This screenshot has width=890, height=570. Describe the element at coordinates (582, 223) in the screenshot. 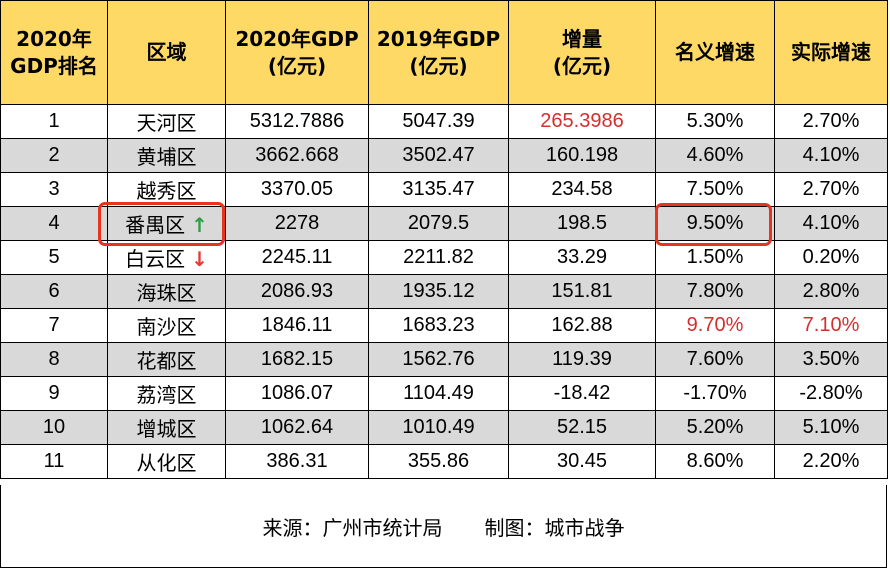

I see `increase-cell: 198.5` at that location.